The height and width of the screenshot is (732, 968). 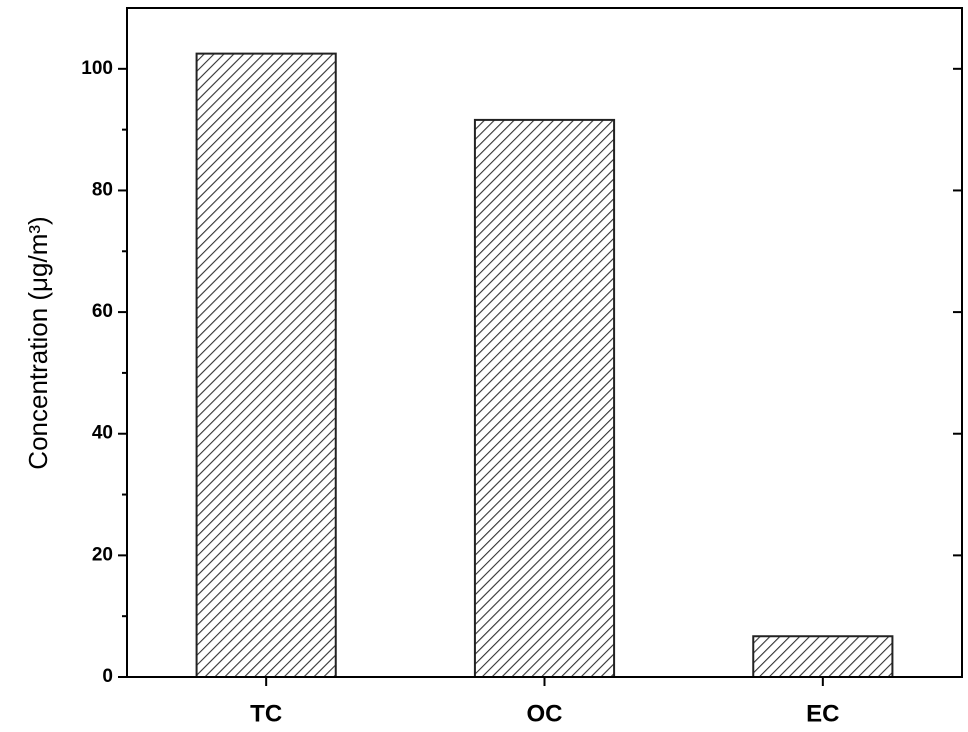 What do you see at coordinates (38, 342) in the screenshot?
I see `y-axis-label: Concentration (μg/m³)` at bounding box center [38, 342].